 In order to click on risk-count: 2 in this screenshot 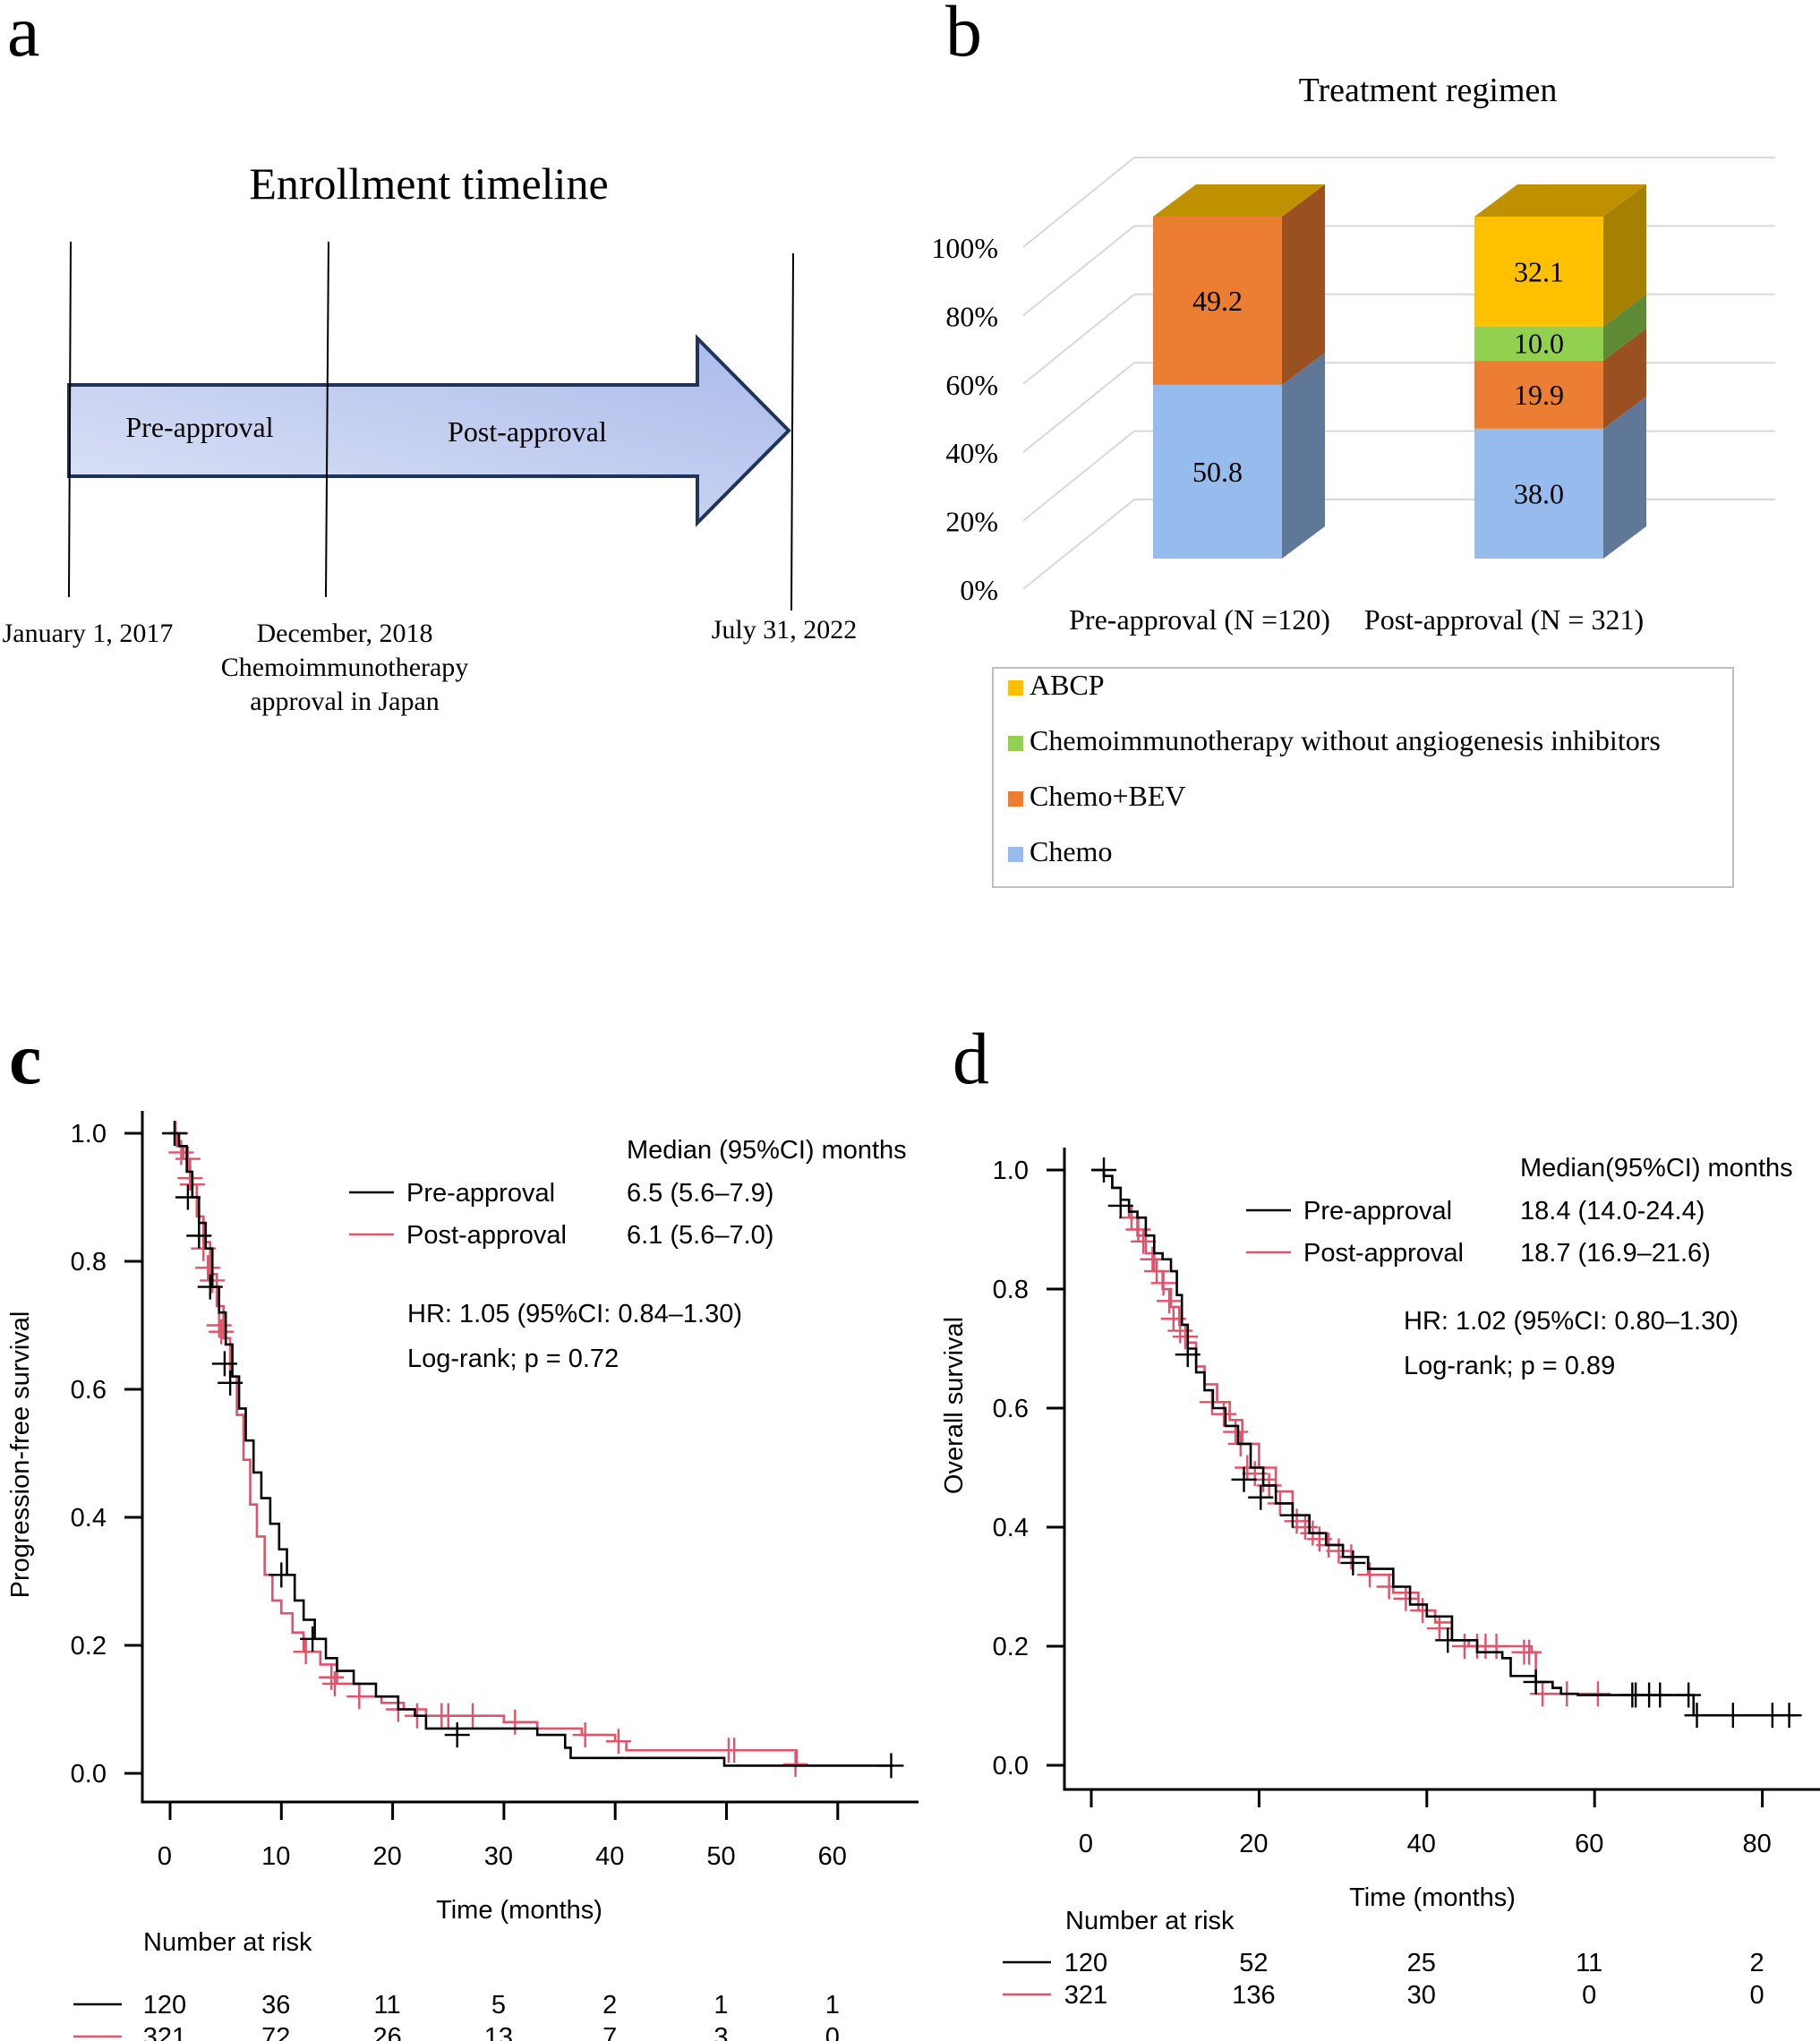, I will do `click(1757, 1963)`.